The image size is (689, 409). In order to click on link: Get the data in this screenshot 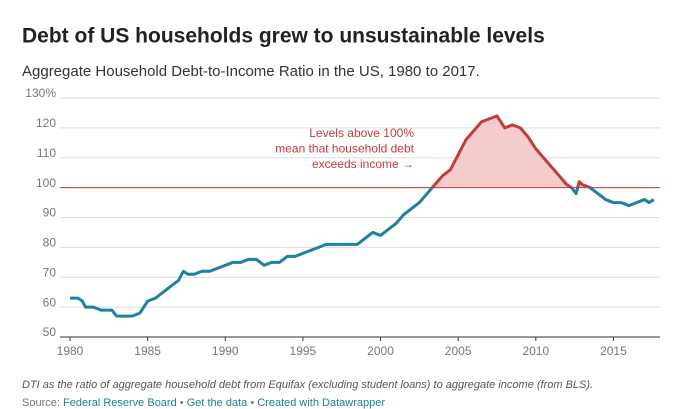, I will do `click(217, 403)`.